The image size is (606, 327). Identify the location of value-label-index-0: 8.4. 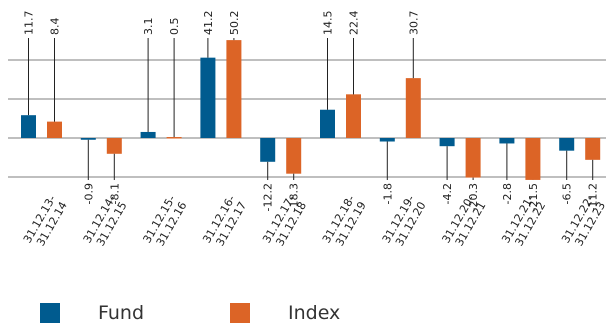
(55, 27).